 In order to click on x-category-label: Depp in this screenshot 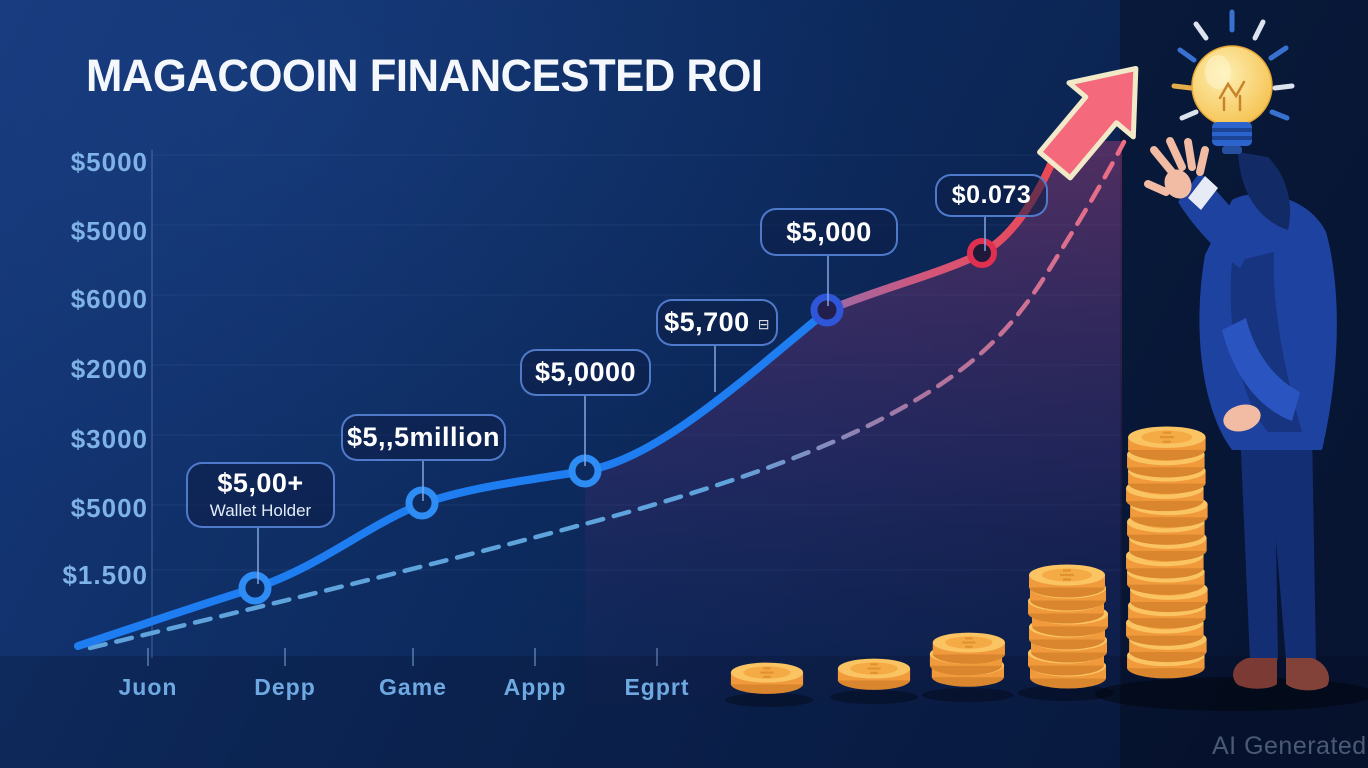, I will do `click(285, 687)`.